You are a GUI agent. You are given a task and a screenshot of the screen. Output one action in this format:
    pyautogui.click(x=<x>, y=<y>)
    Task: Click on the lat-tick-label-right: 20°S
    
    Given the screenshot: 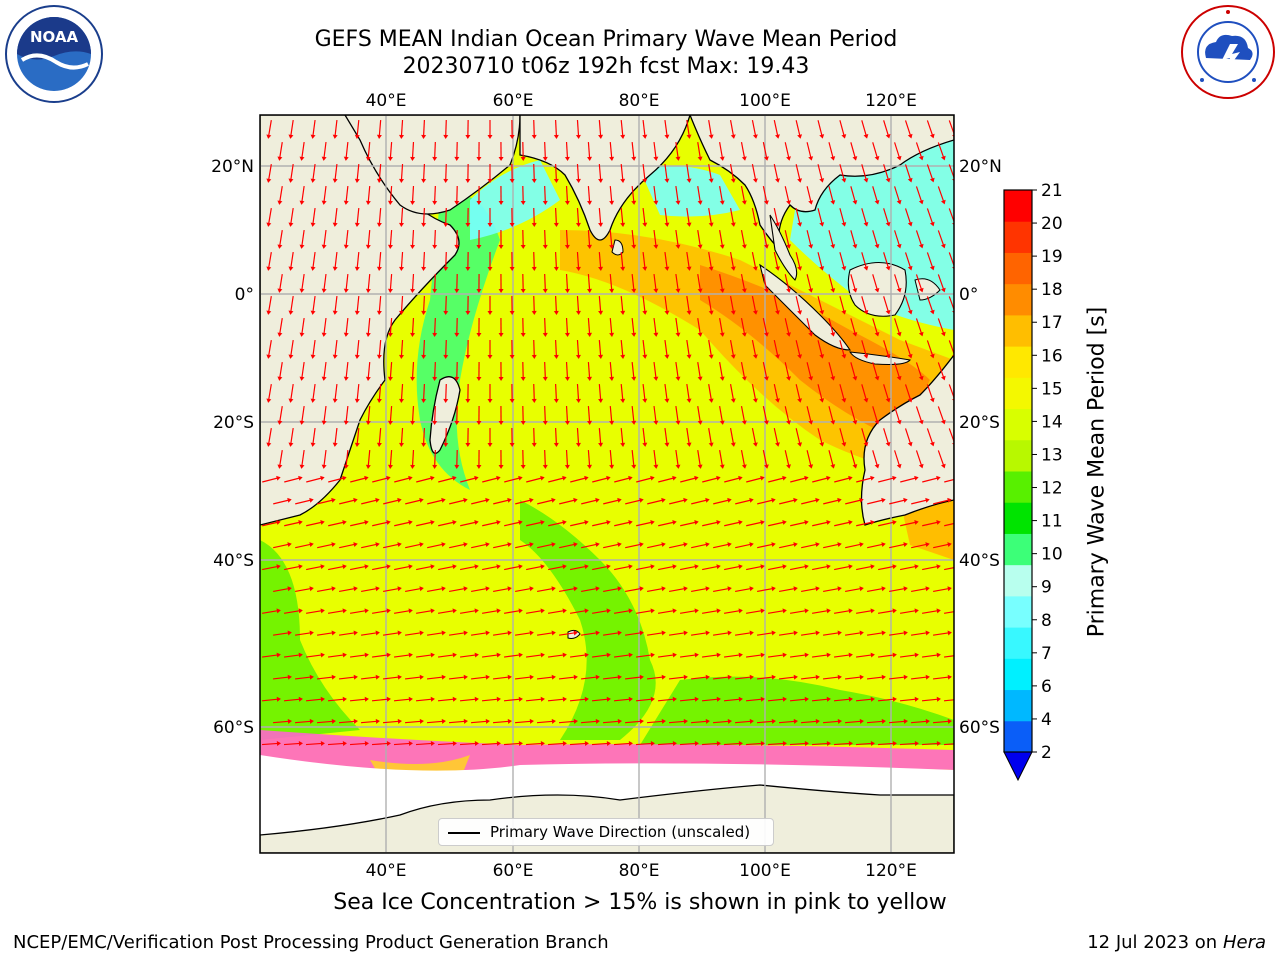 What is the action you would take?
    pyautogui.click(x=979, y=423)
    